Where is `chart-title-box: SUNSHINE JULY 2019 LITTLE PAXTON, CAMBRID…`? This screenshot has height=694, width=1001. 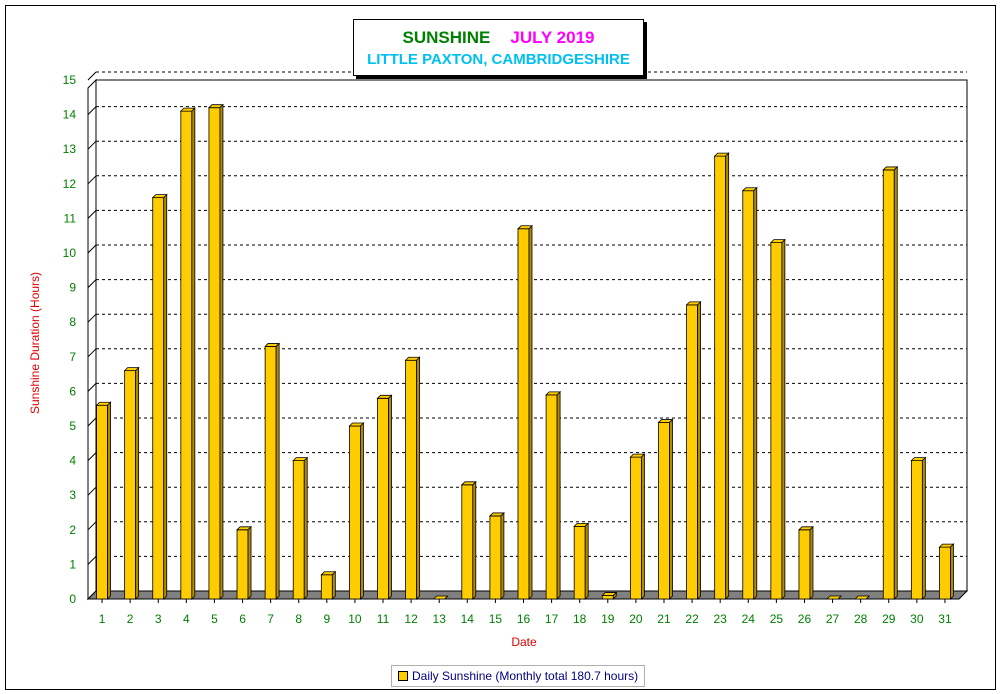 chart-title-box: SUNSHINE JULY 2019 LITTLE PAXTON, CAMBRID… is located at coordinates (498, 47).